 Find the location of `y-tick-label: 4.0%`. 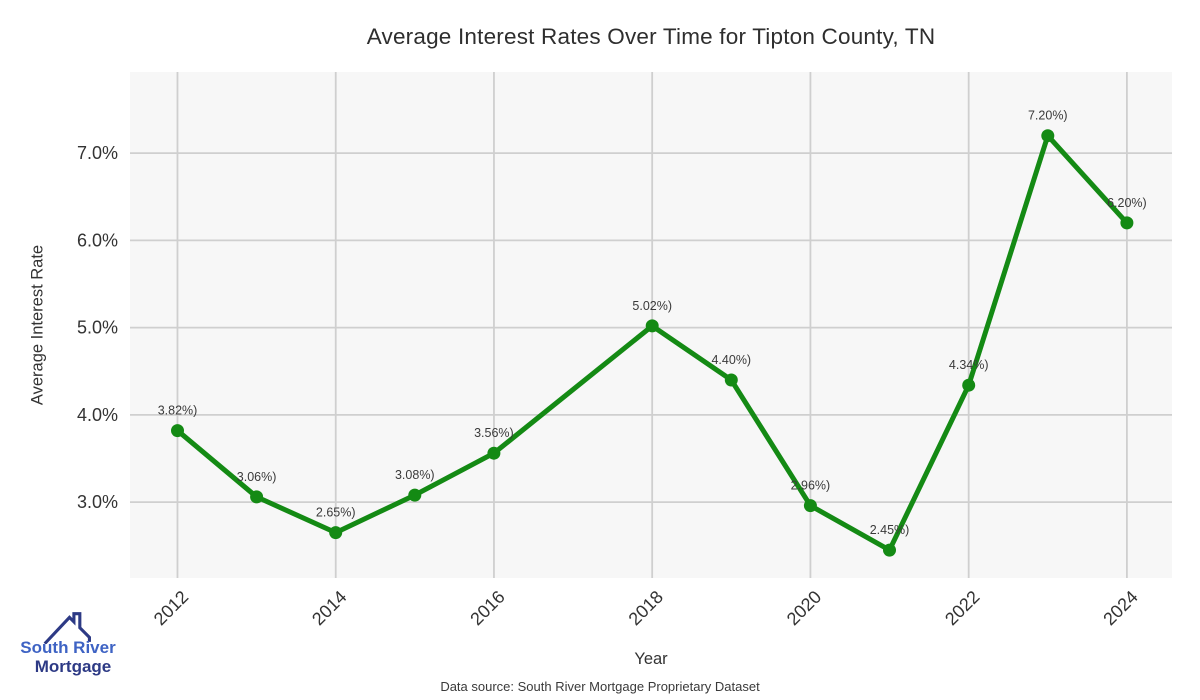

y-tick-label: 4.0% is located at coordinates (97, 415).